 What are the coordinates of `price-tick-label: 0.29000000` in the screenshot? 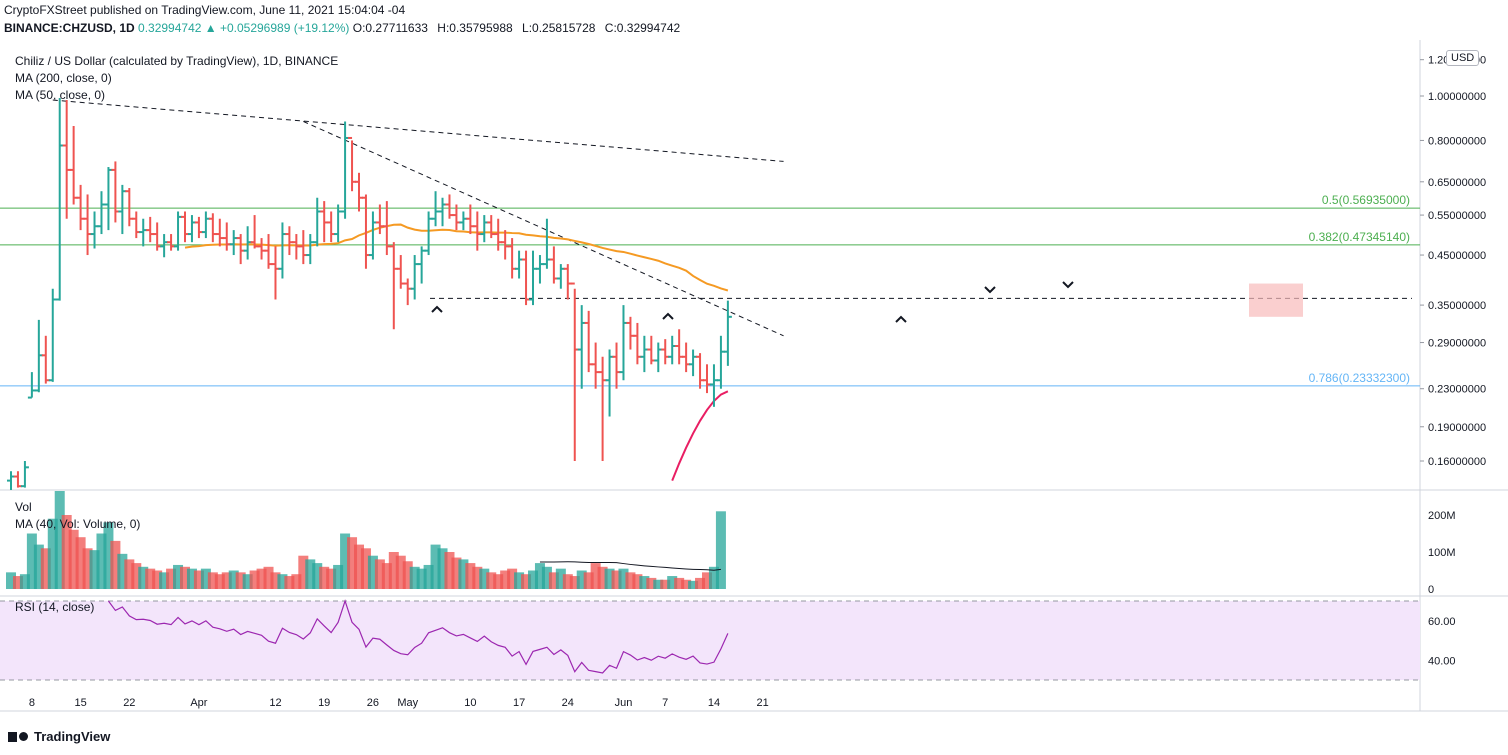 It's located at (1457, 344).